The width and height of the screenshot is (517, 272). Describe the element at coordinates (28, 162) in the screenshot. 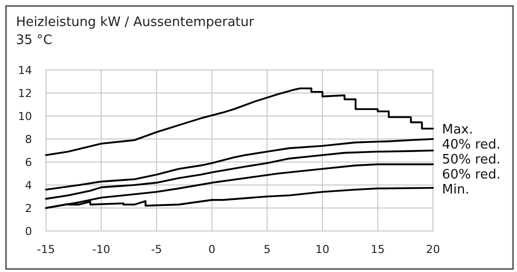

I see `y-tick-label: 6` at that location.